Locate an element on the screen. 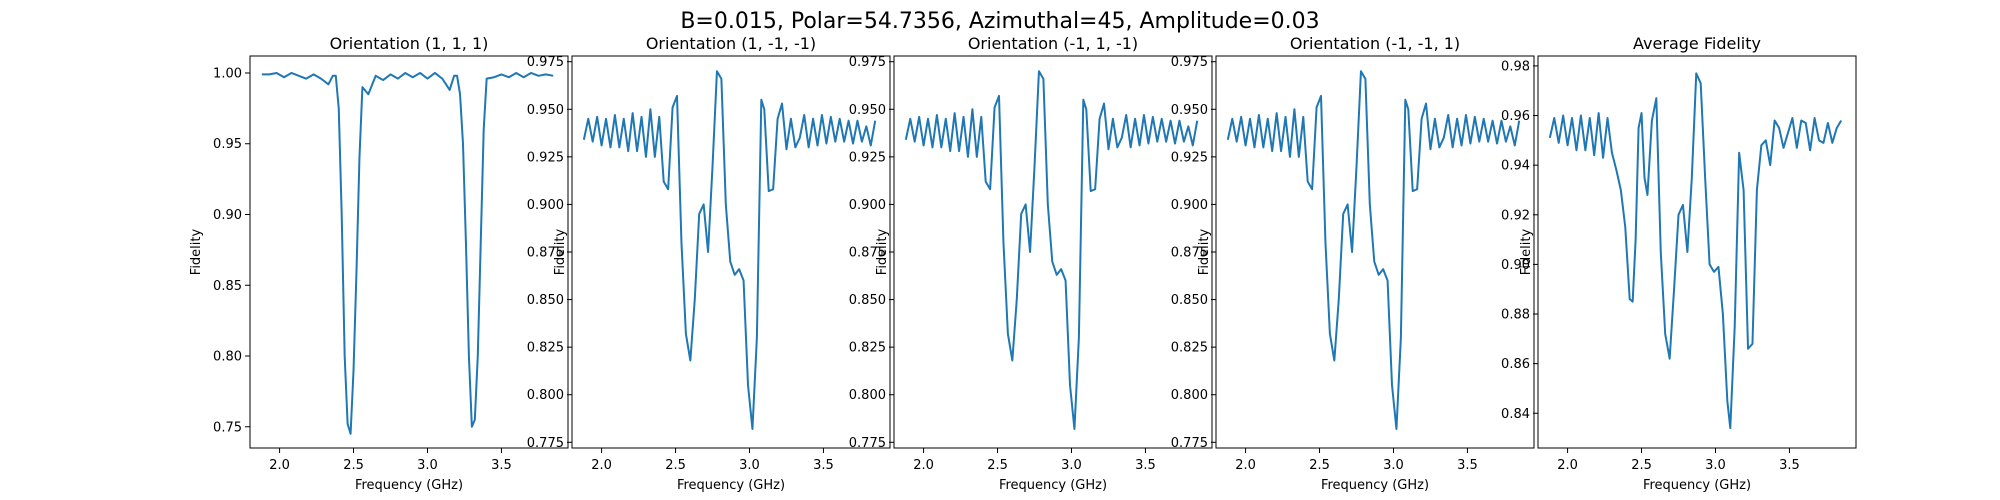  y-tick-label: 0.92 is located at coordinates (1515, 215).